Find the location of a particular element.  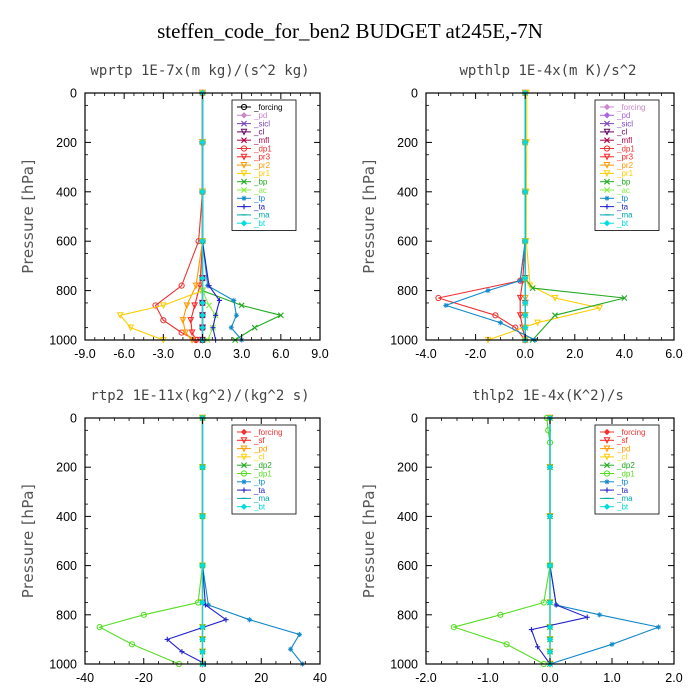

x-tick-label: -9.0 is located at coordinates (85, 354).